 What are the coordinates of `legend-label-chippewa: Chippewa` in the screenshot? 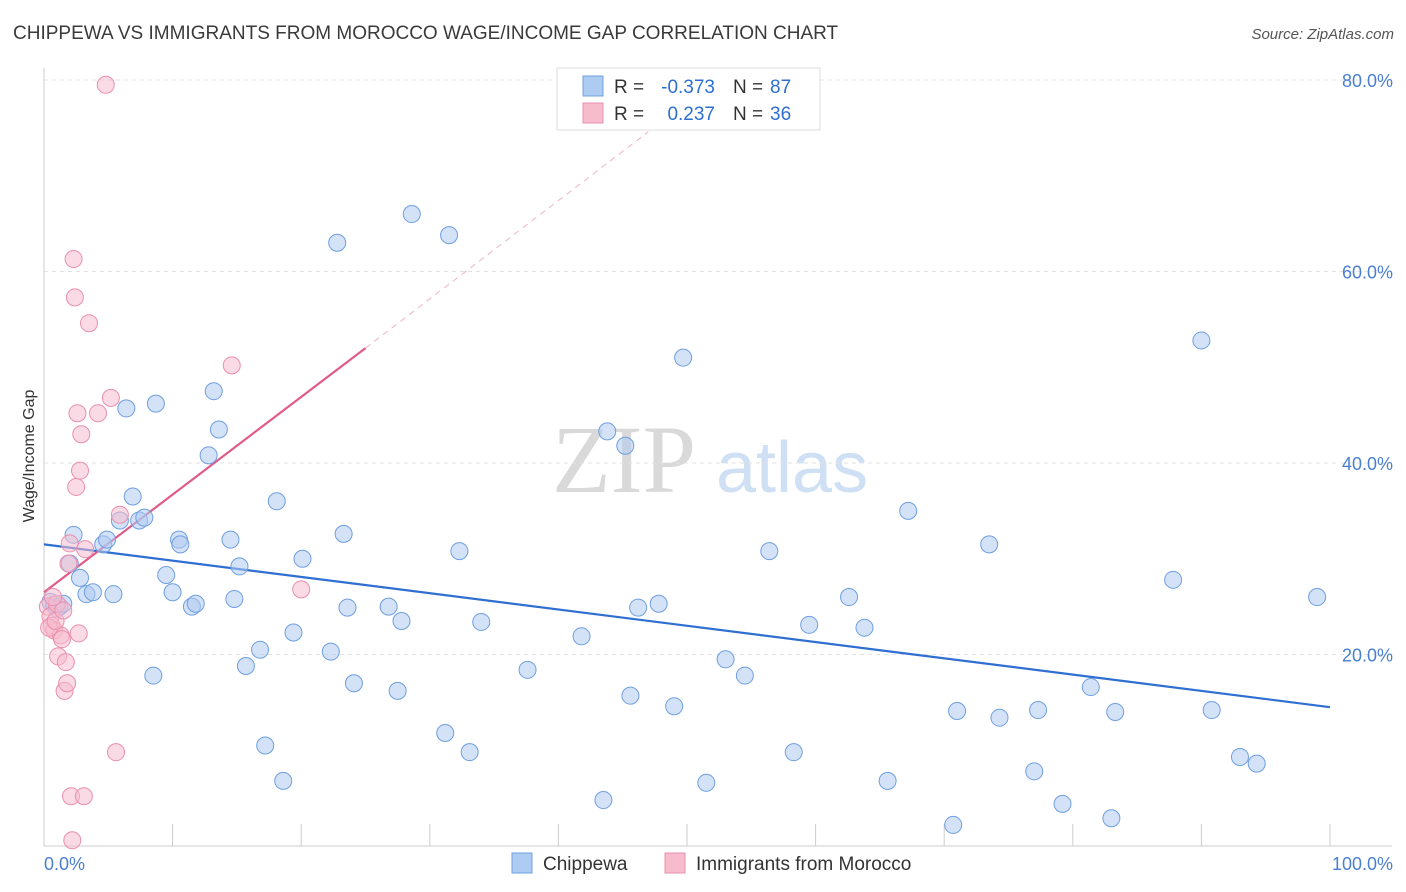 It's located at (585, 864).